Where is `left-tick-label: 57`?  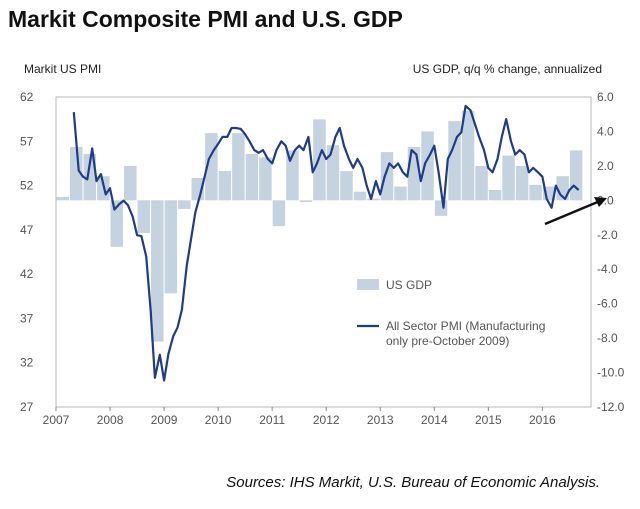
left-tick-label: 57 is located at coordinates (27, 141).